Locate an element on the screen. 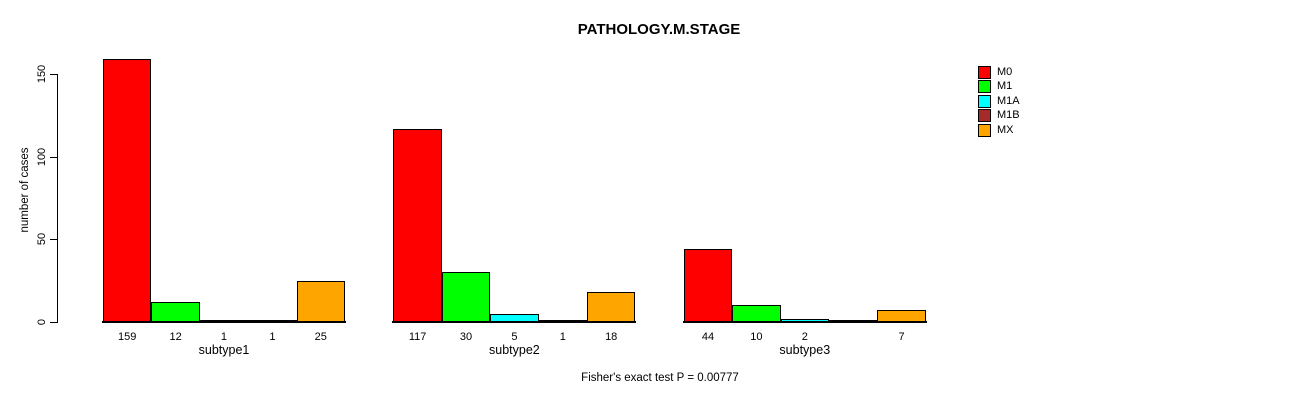  legend-label-M1: M1 is located at coordinates (1005, 86).